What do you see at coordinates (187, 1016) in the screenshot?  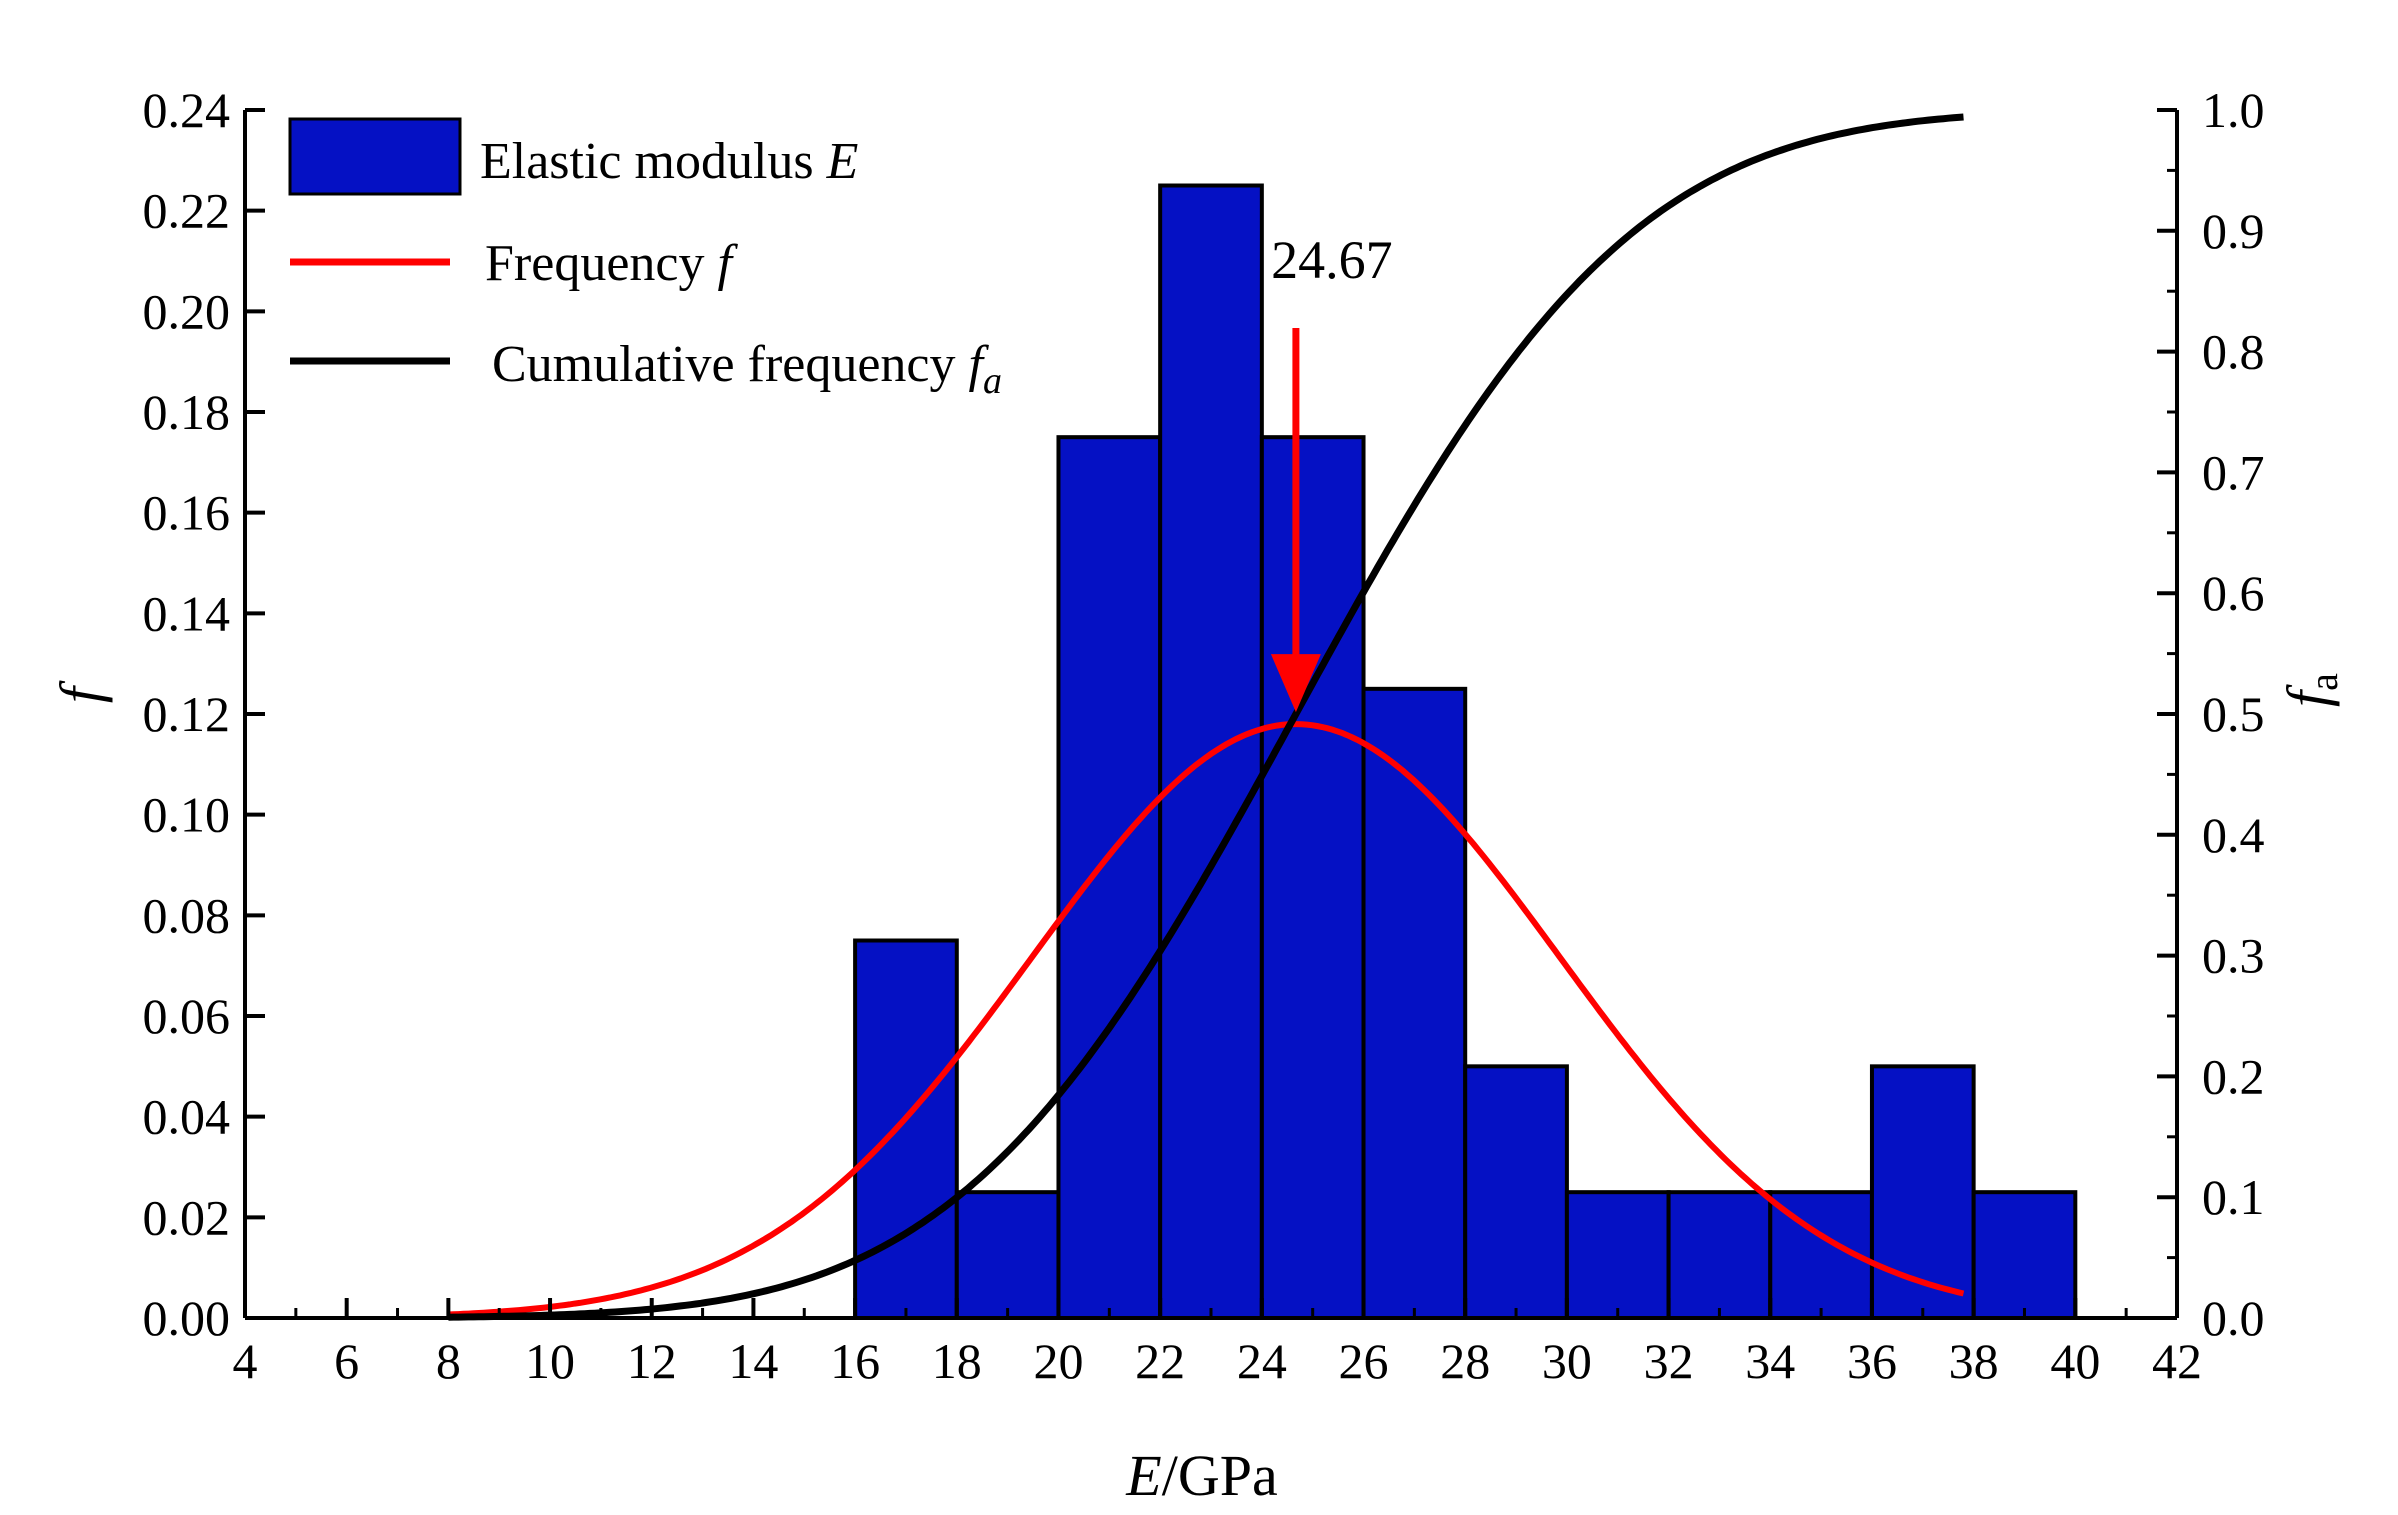 I see `y-left-tick-label: 0.06` at bounding box center [187, 1016].